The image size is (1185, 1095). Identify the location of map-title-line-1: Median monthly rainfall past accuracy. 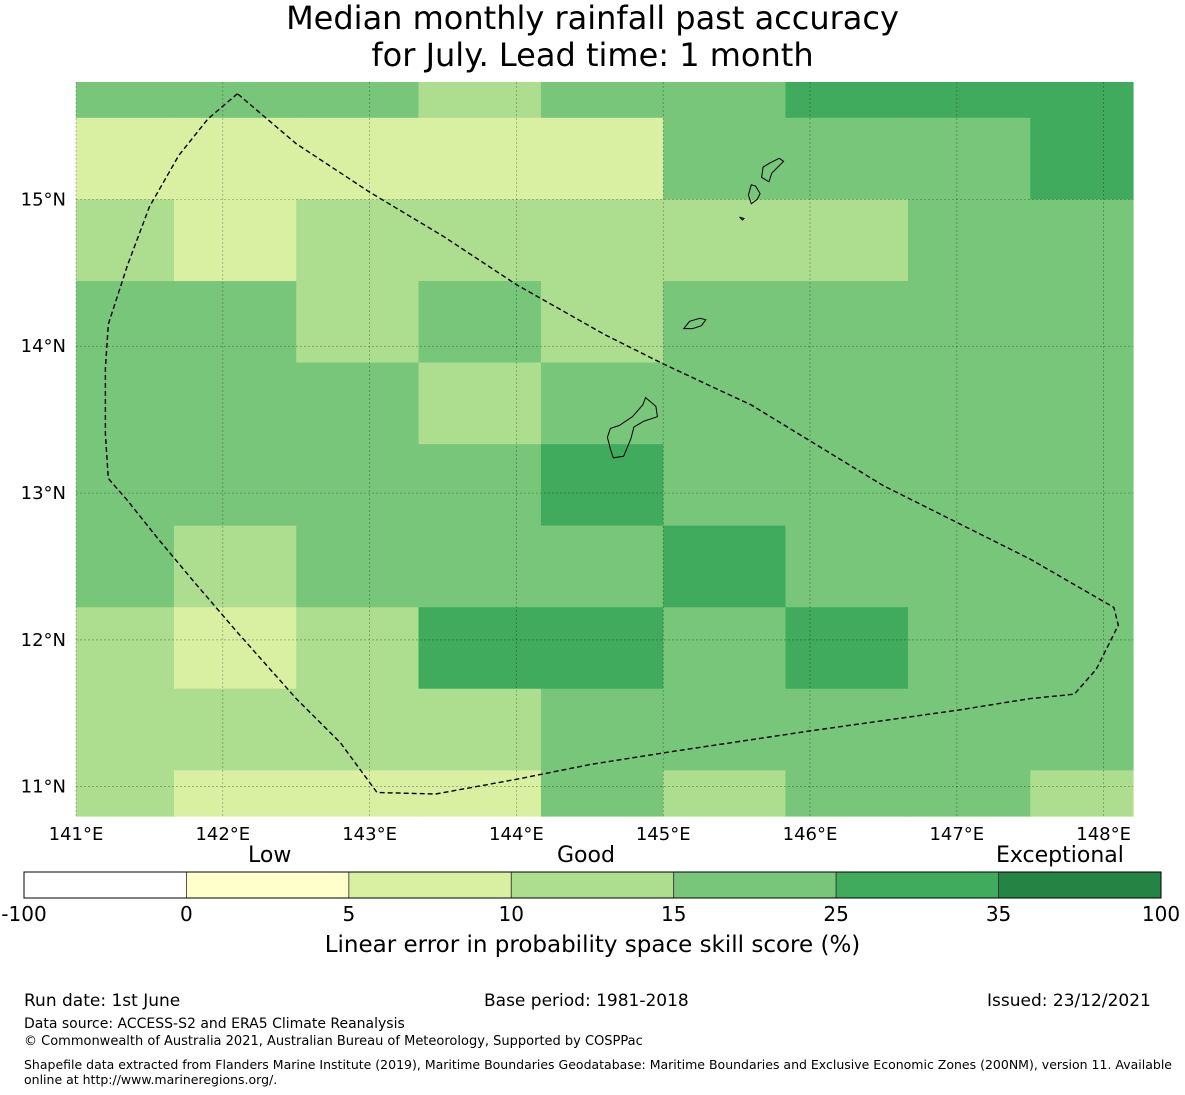
(592, 18).